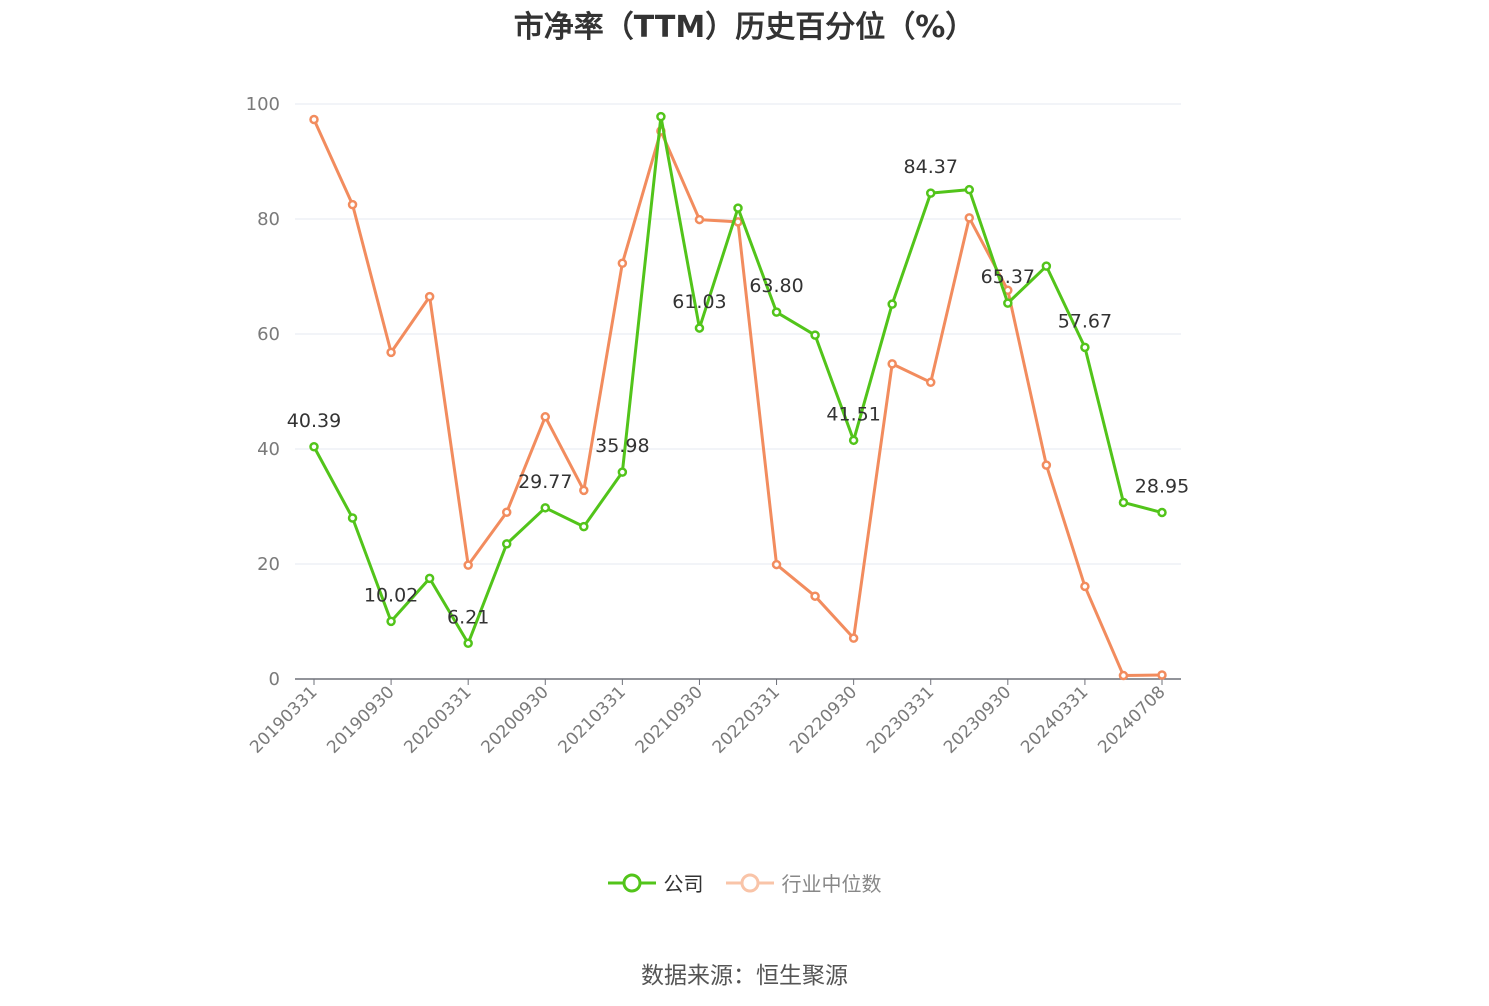 The image size is (1489, 1006). Describe the element at coordinates (1162, 487) in the screenshot. I see `data-label: 28.95` at that location.